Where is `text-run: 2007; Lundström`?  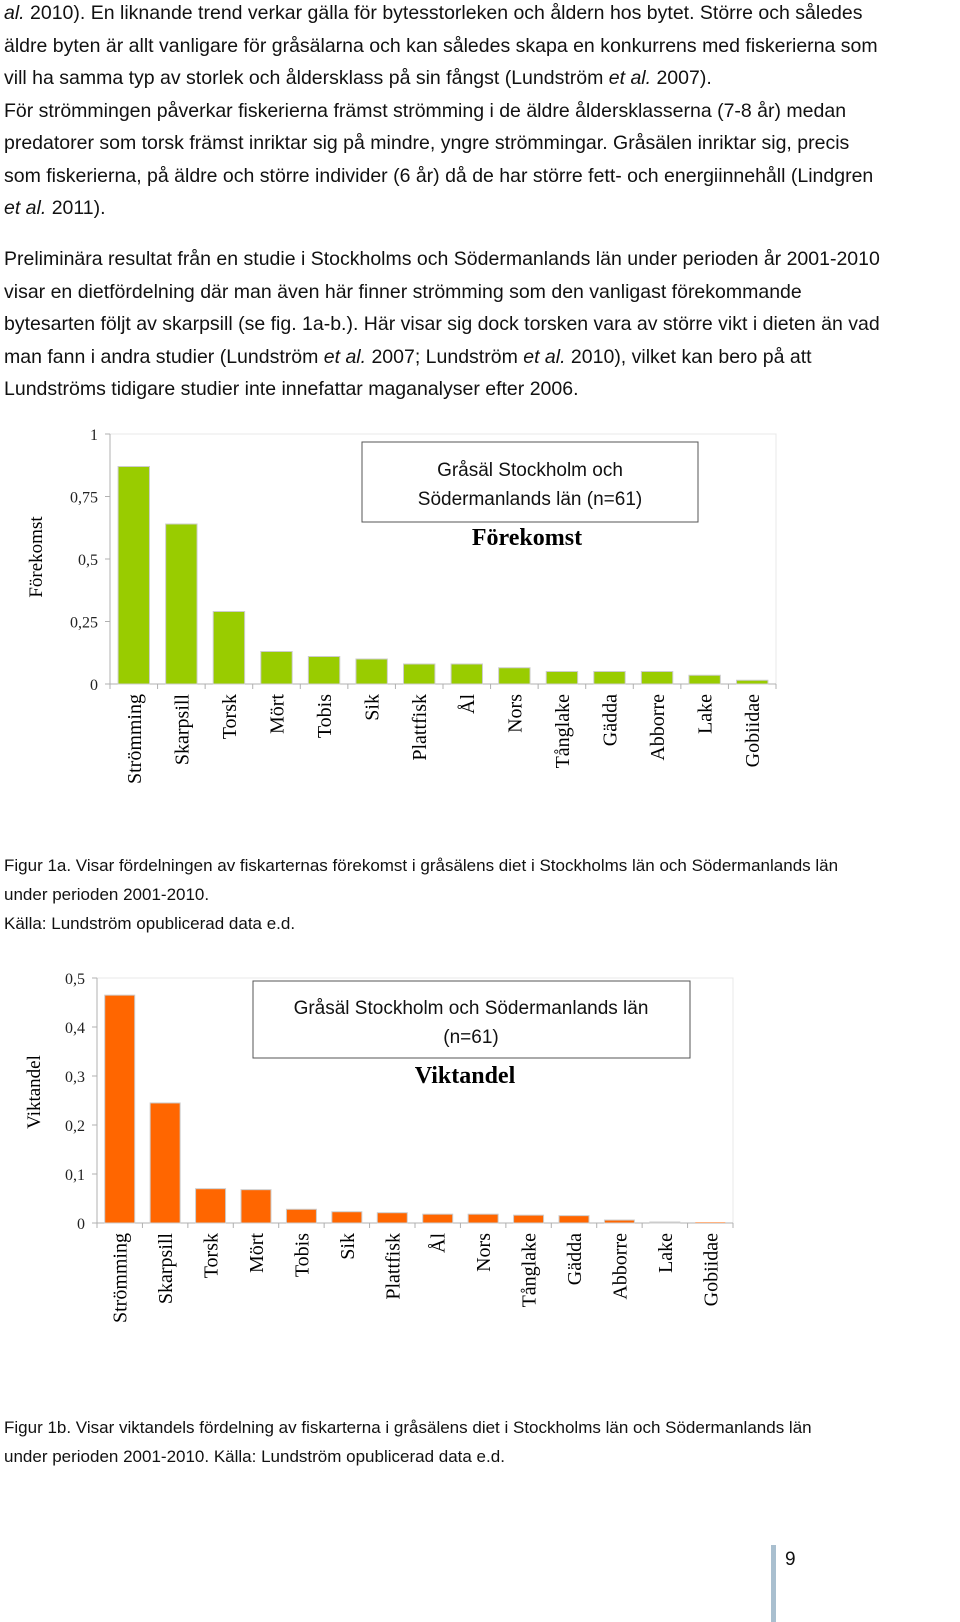
text-run: 2007; Lundström is located at coordinates (445, 356).